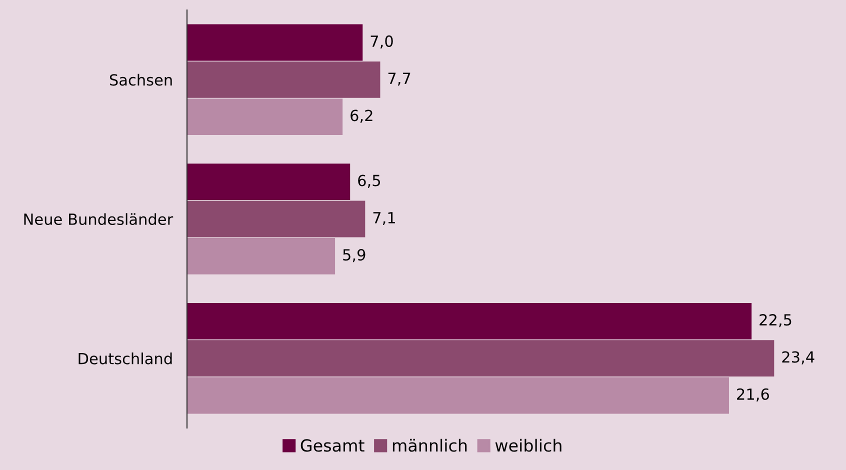  Describe the element at coordinates (381, 42) in the screenshot. I see `data-label: 7,0` at that location.